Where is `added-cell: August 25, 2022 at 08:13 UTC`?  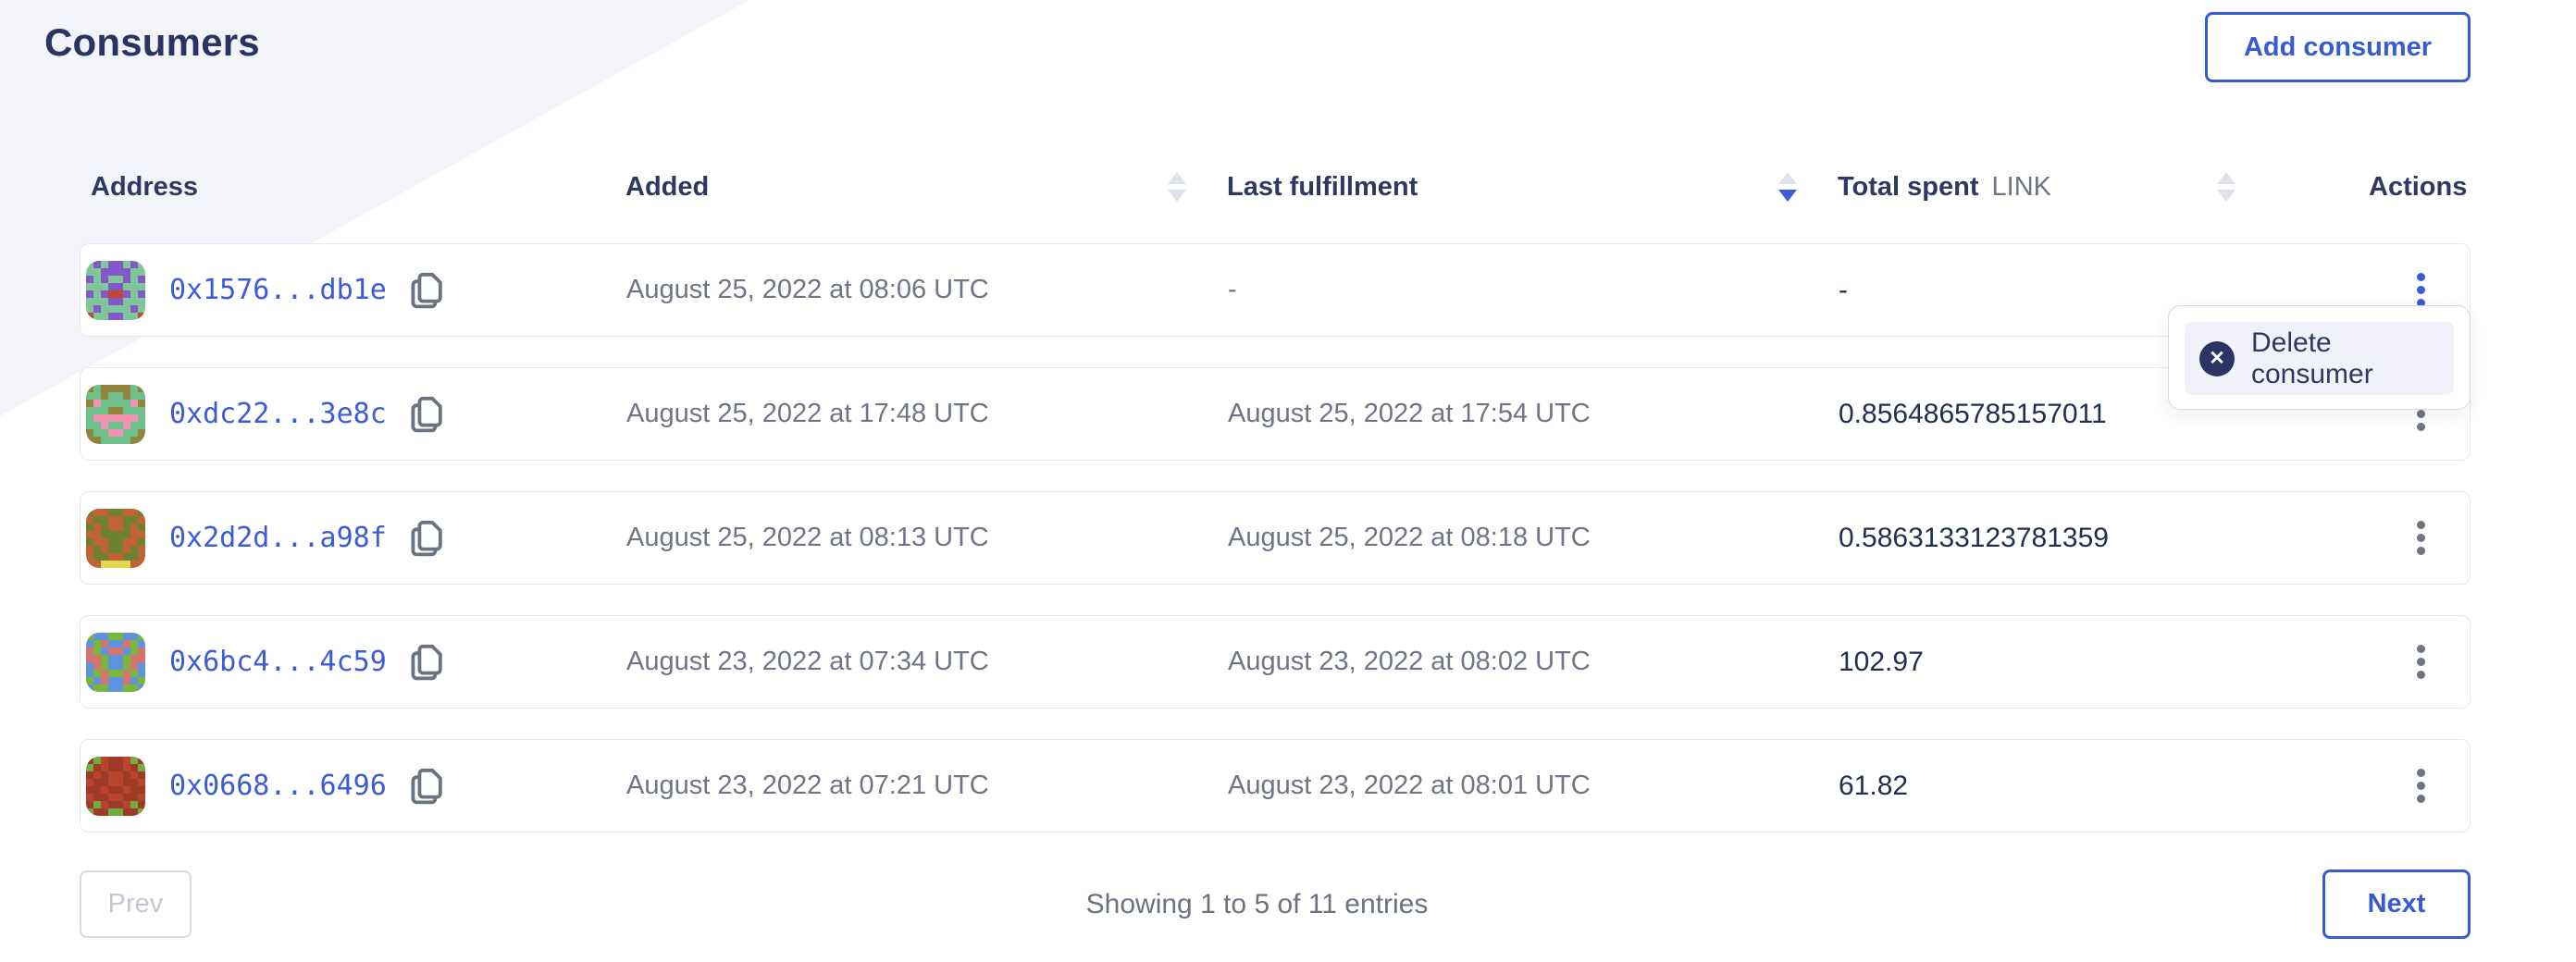
added-cell: August 25, 2022 at 08:13 UTC is located at coordinates (808, 538).